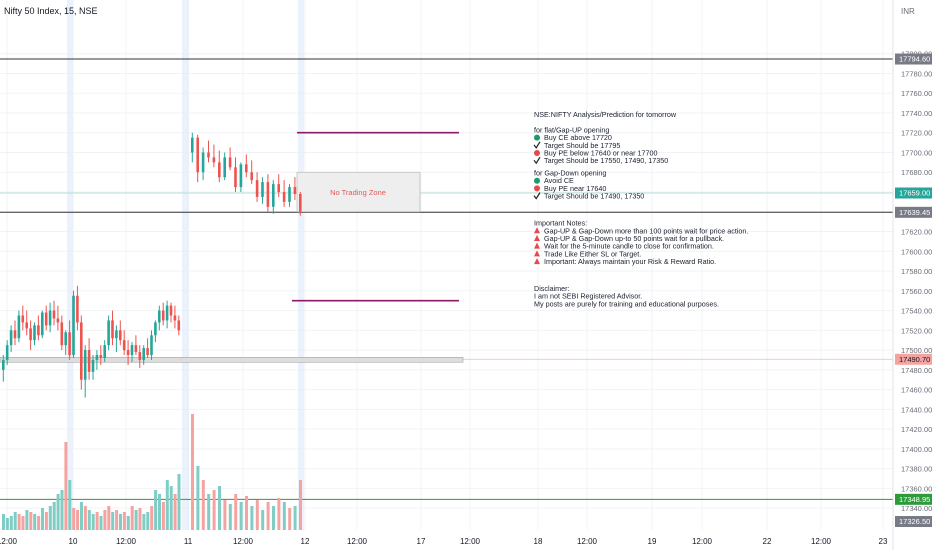 This screenshot has width=932, height=550. What do you see at coordinates (767, 541) in the screenshot?
I see `time-tick-label: 22` at bounding box center [767, 541].